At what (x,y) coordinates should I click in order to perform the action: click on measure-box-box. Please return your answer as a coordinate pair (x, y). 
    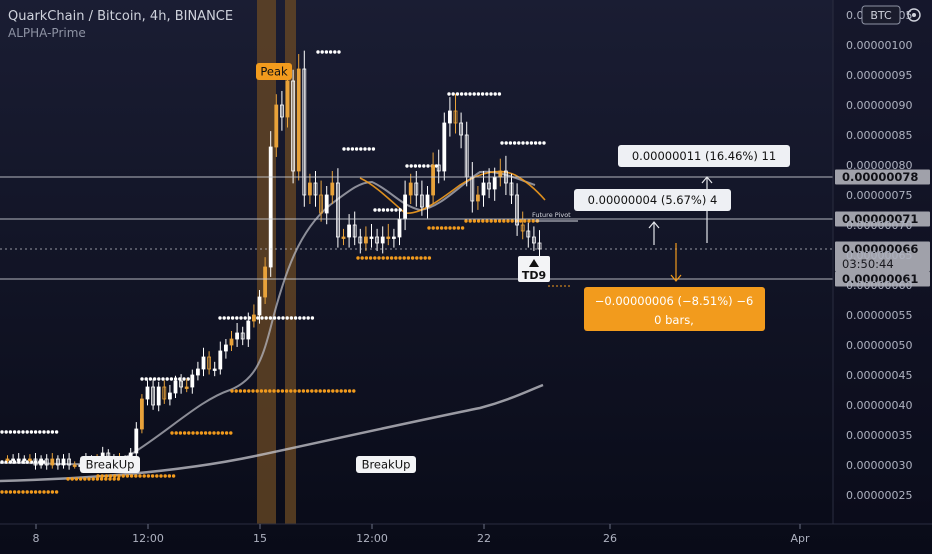
    Looking at the image, I should click on (704, 156).